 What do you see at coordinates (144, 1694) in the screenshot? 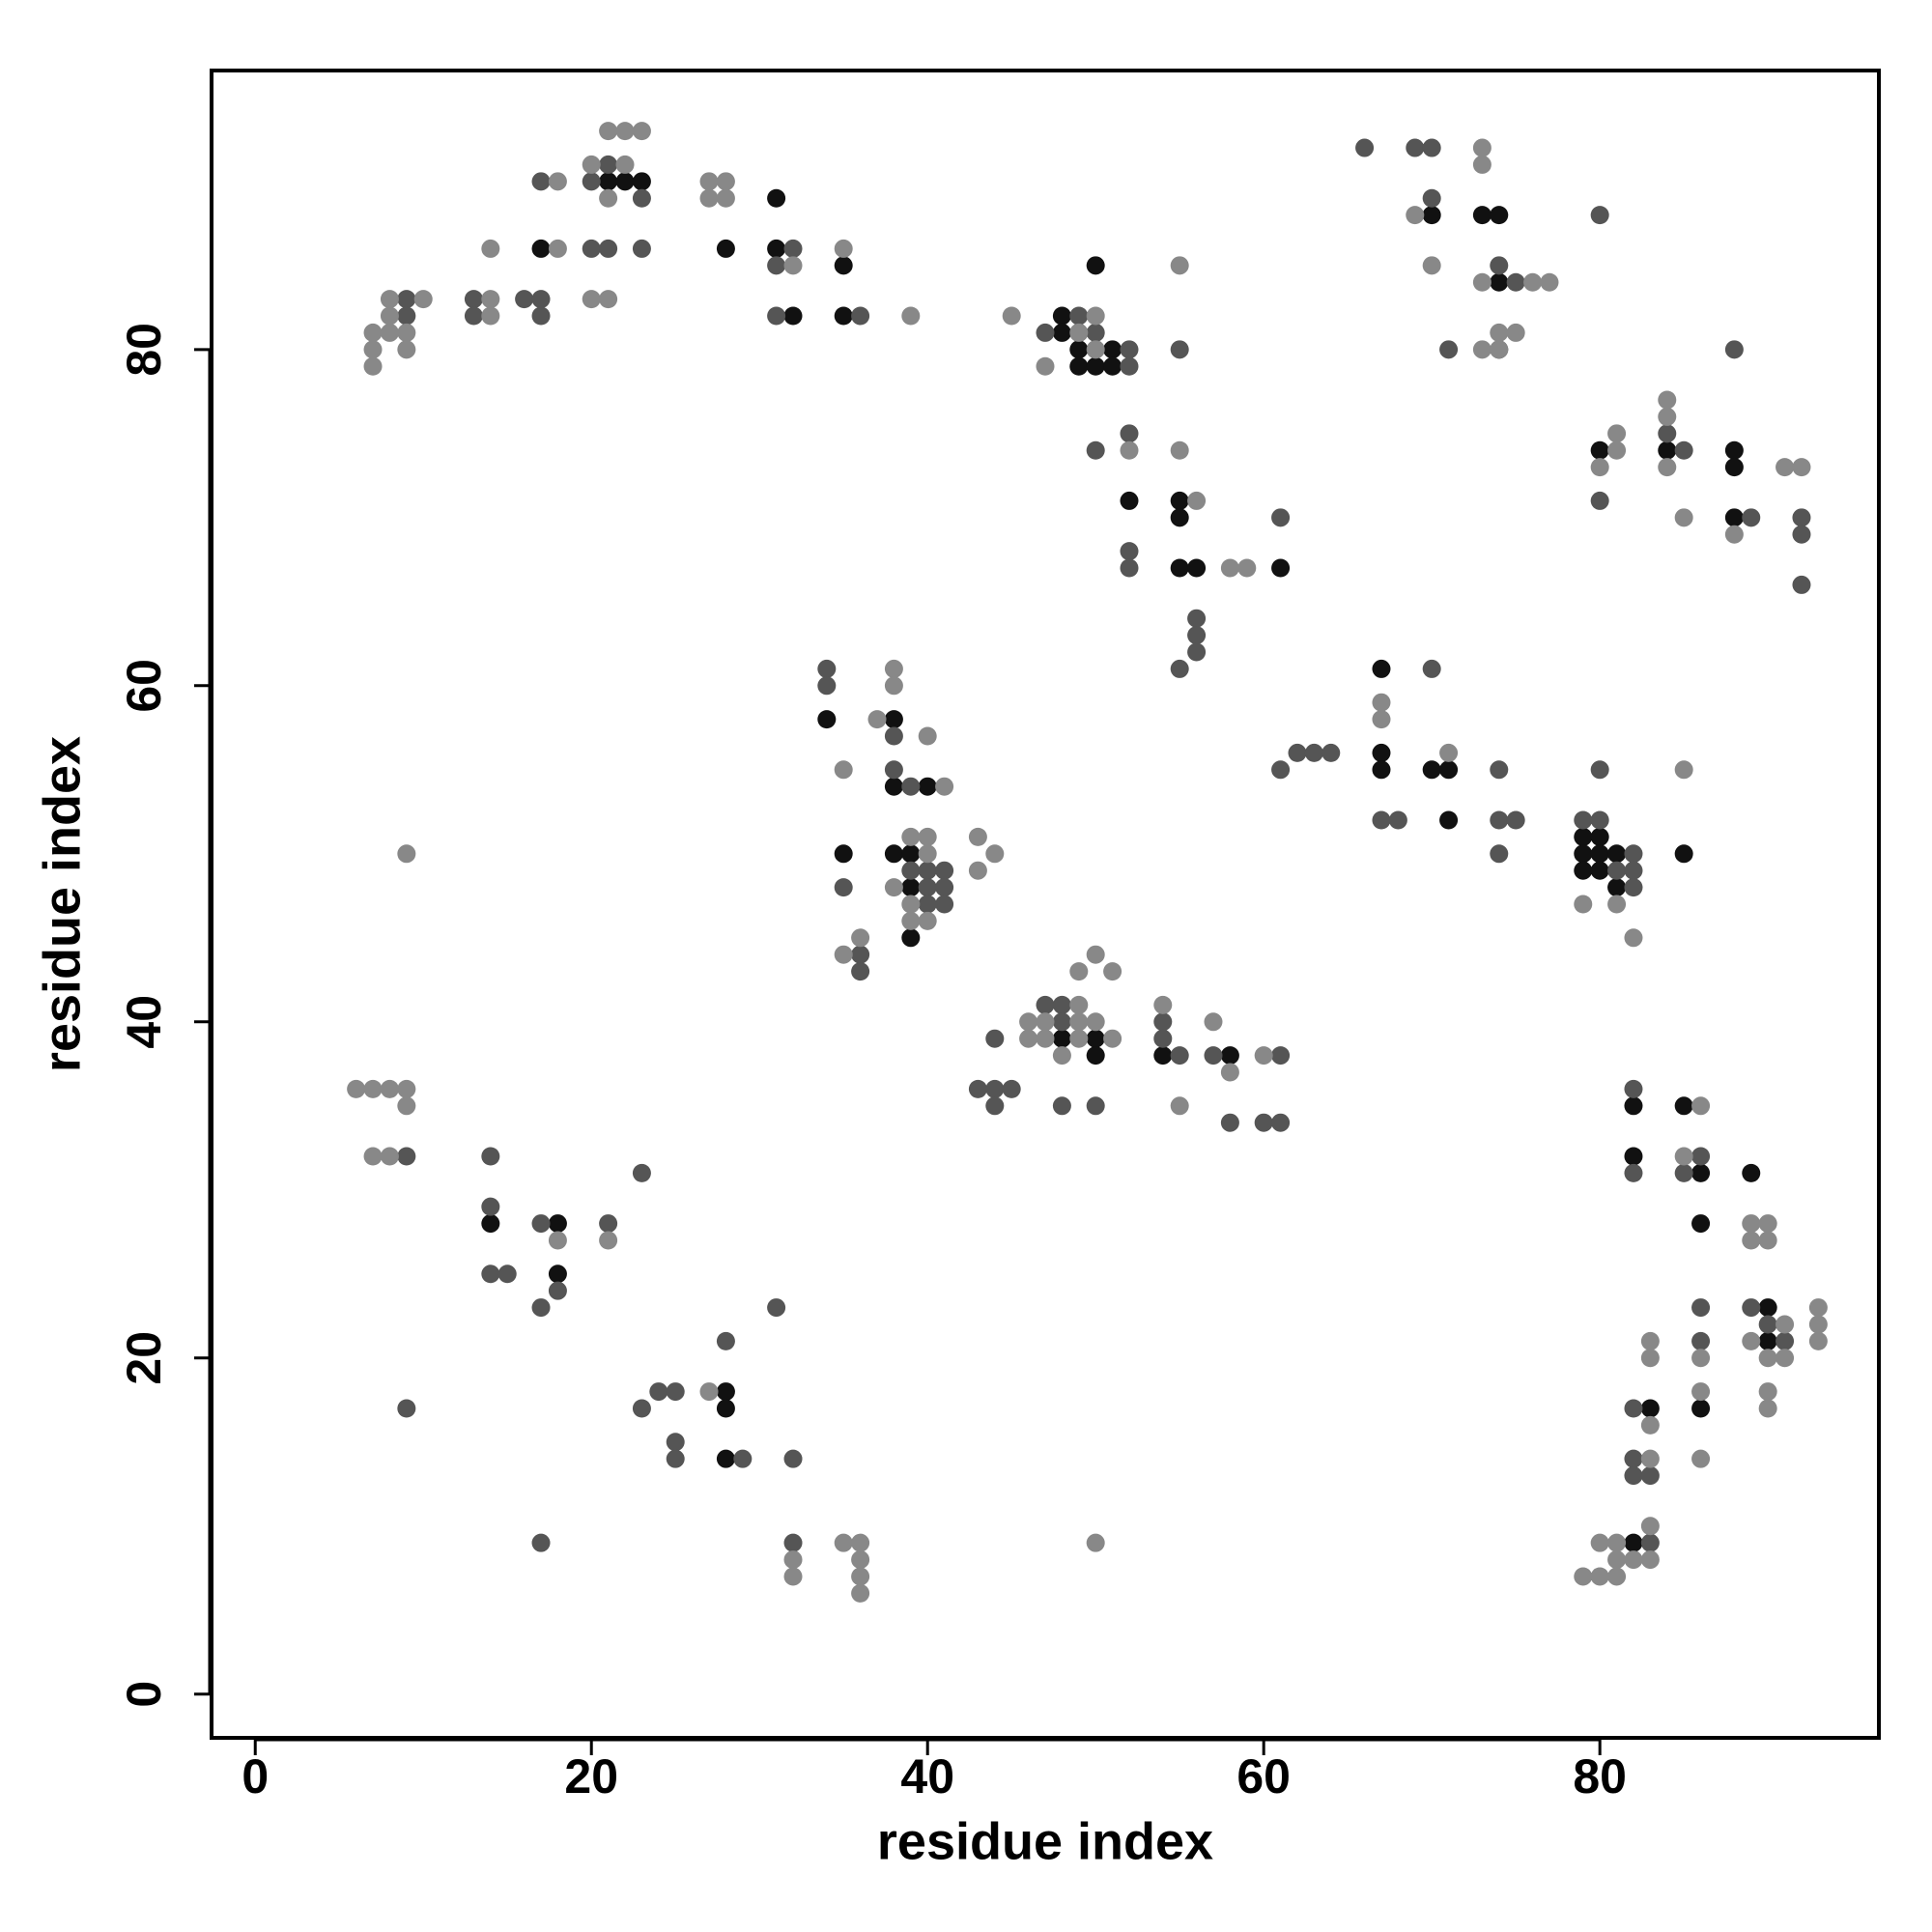
I see `y-tick-label: 0` at bounding box center [144, 1694].